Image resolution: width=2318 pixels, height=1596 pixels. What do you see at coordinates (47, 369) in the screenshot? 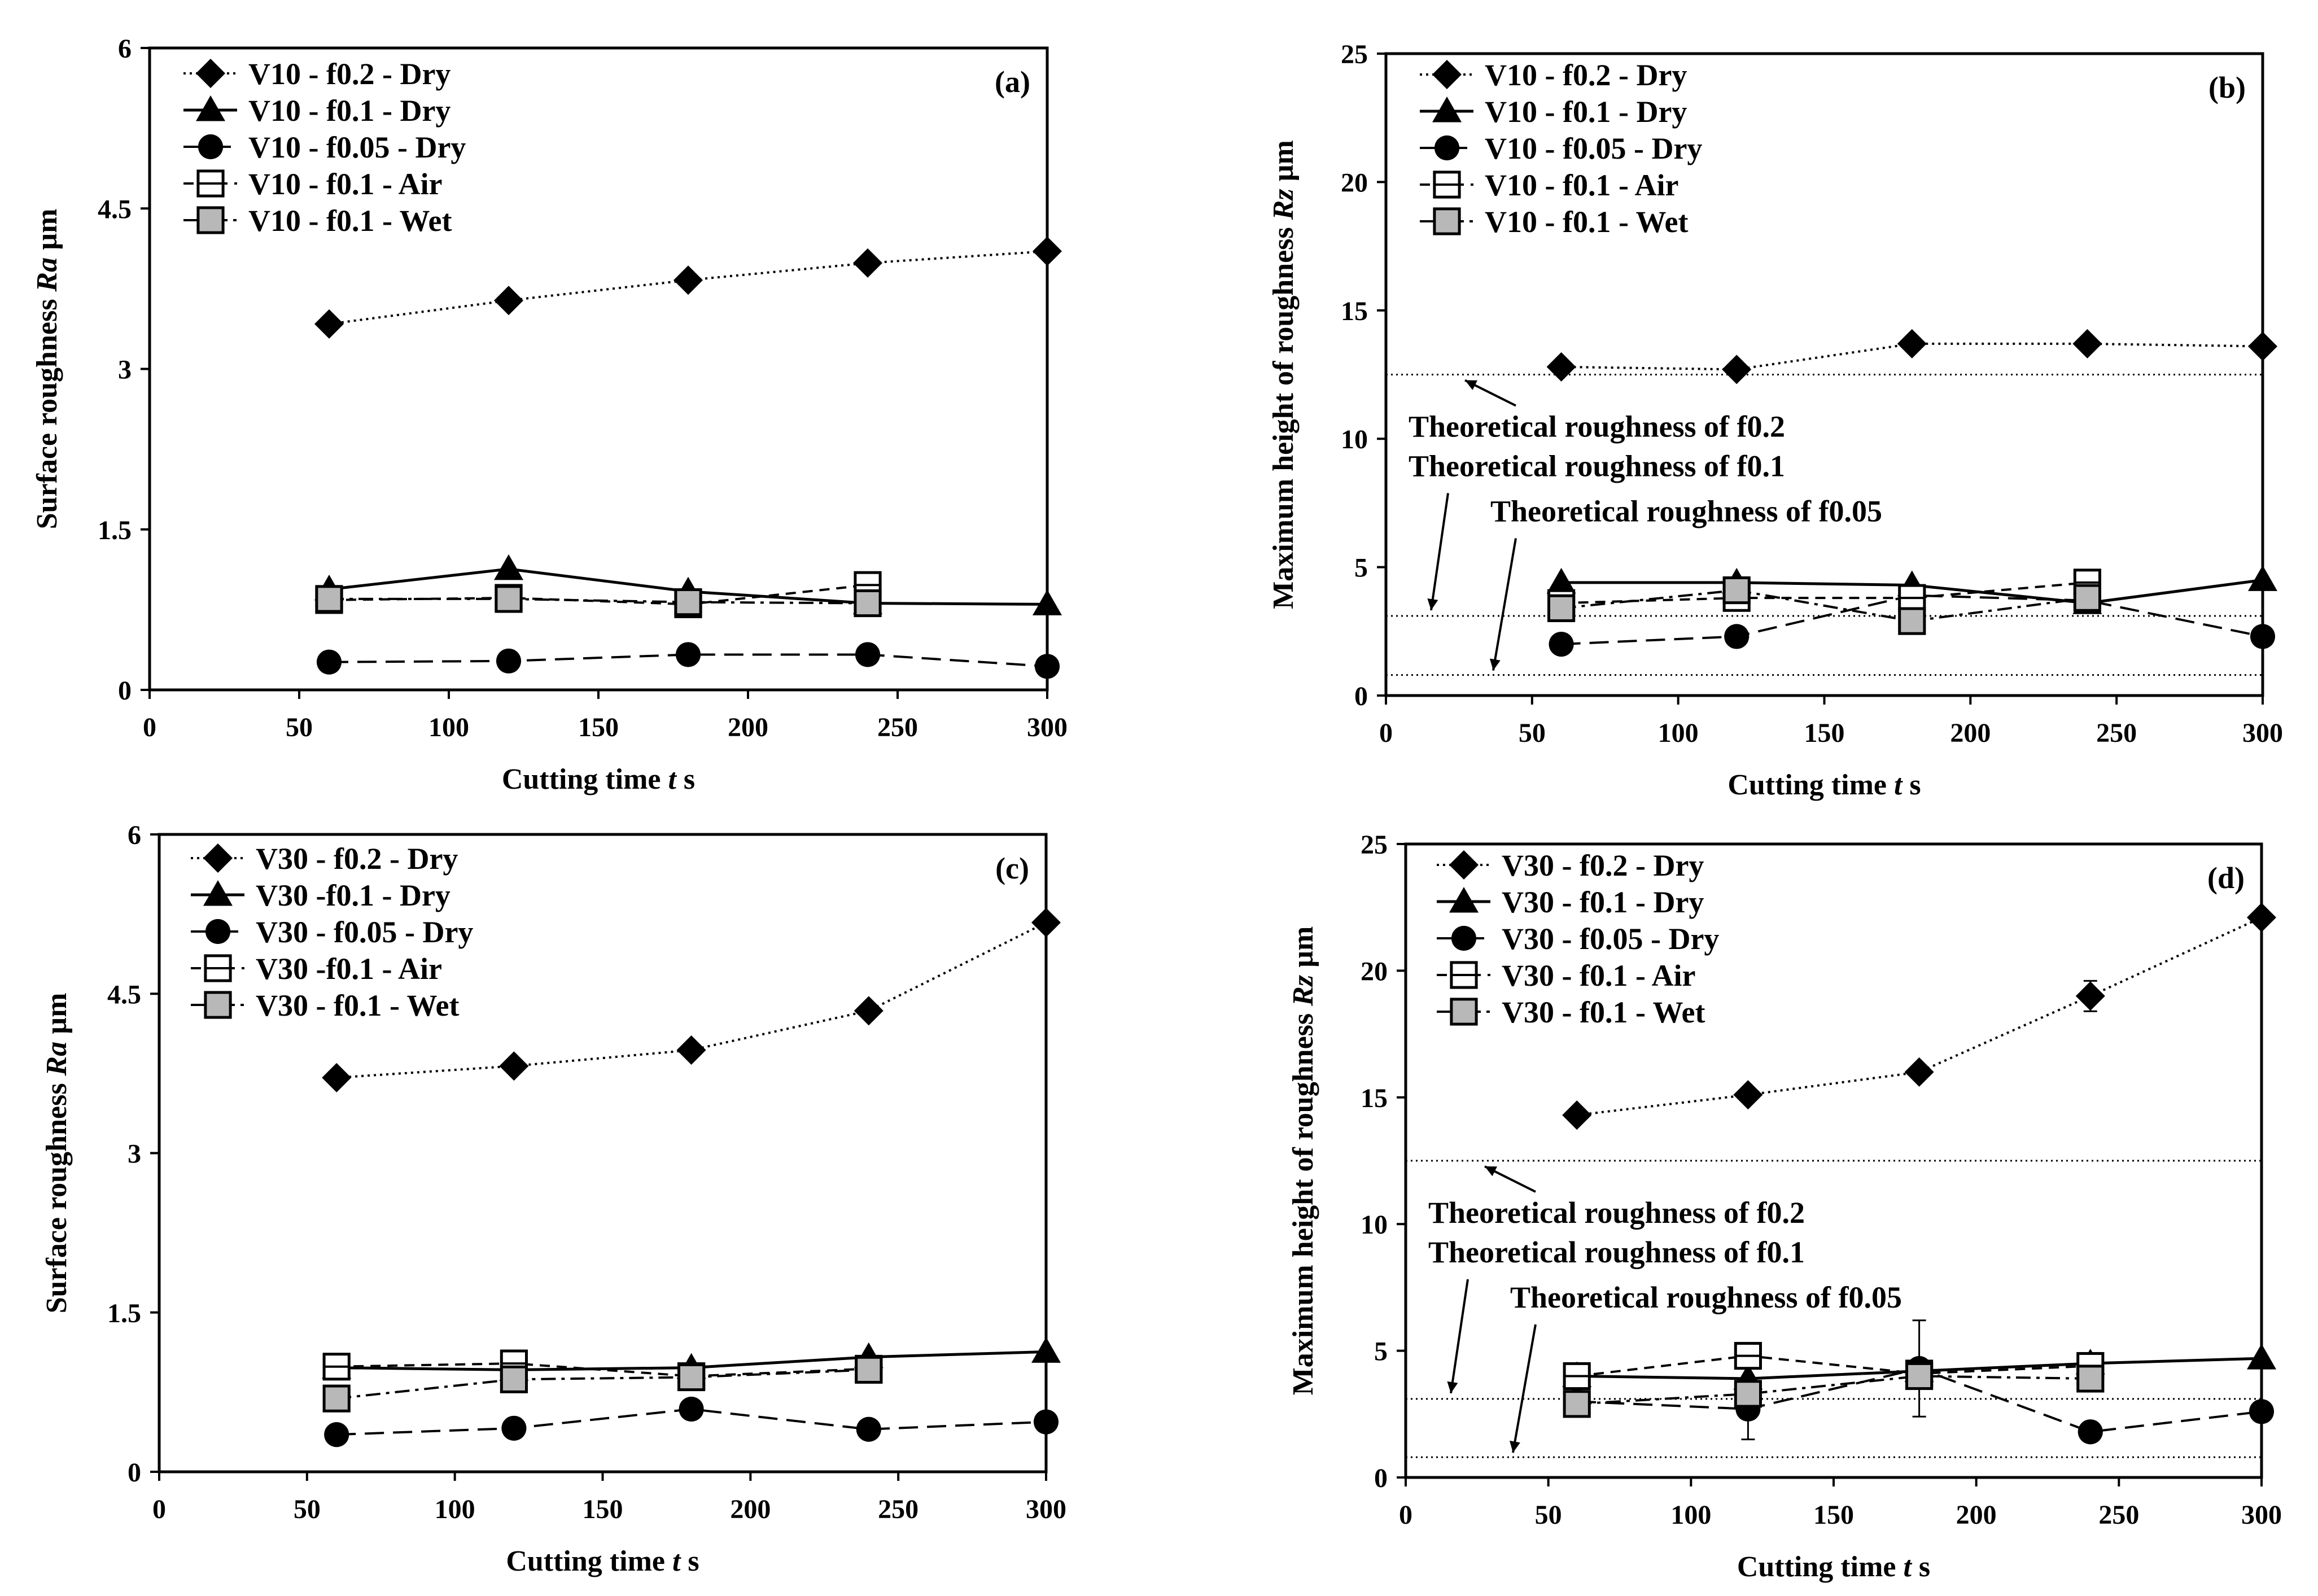
I see `y-axis-label: Surface roughness Ra µm` at bounding box center [47, 369].